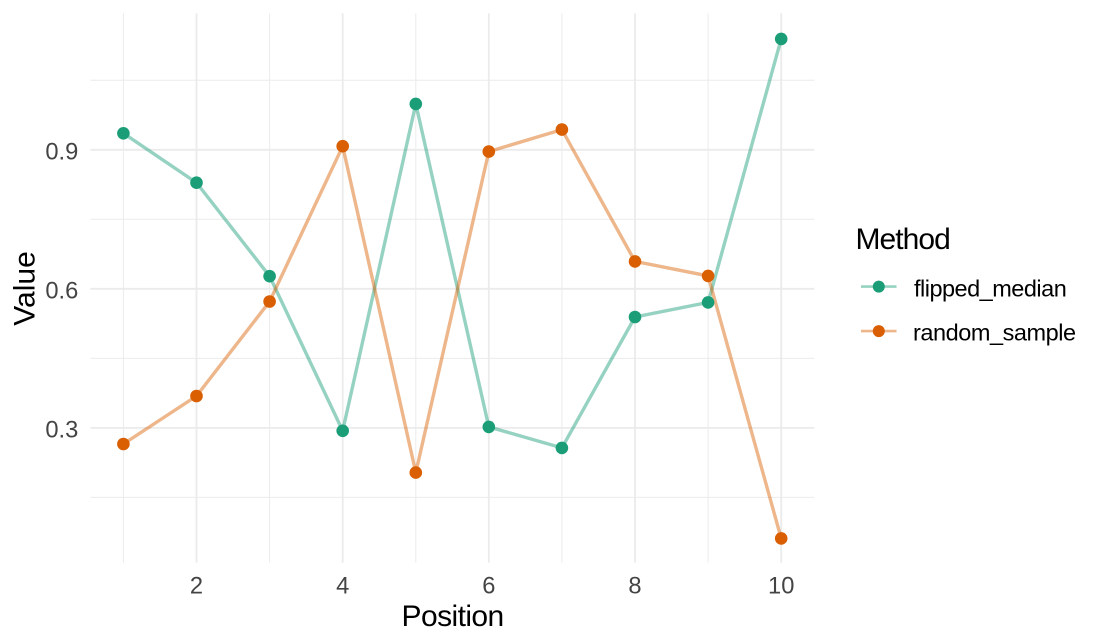  What do you see at coordinates (903, 239) in the screenshot?
I see `svg-text: Method` at bounding box center [903, 239].